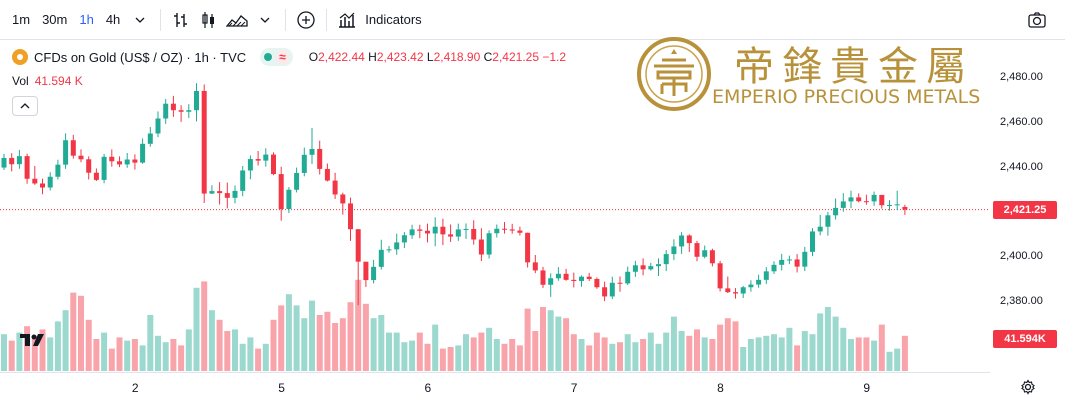 The width and height of the screenshot is (1065, 404). Describe the element at coordinates (113, 19) in the screenshot. I see `timeframe-4h: 4h` at that location.